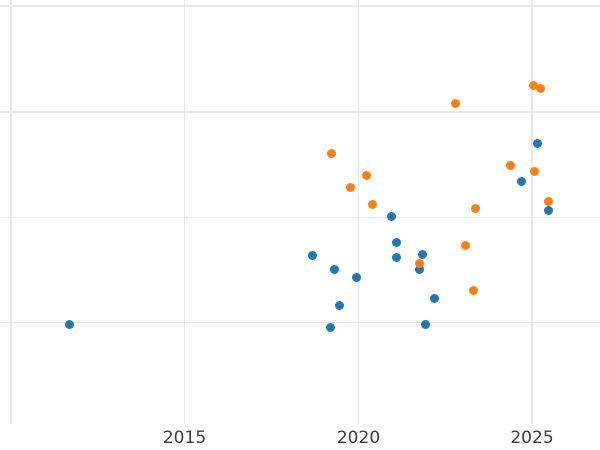  I want to click on x-tick-label-2025: 2025, so click(532, 438).